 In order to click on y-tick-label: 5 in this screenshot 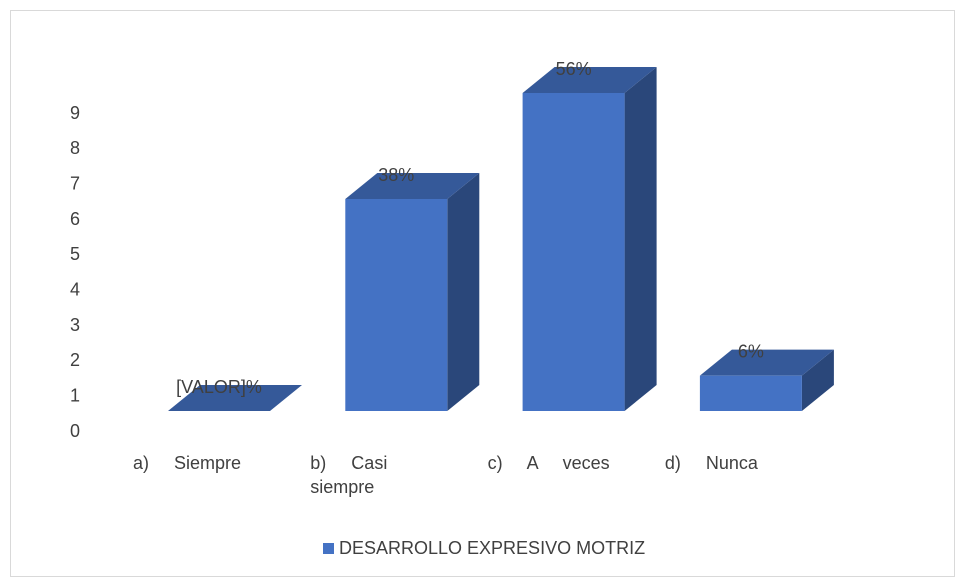, I will do `click(75, 254)`.